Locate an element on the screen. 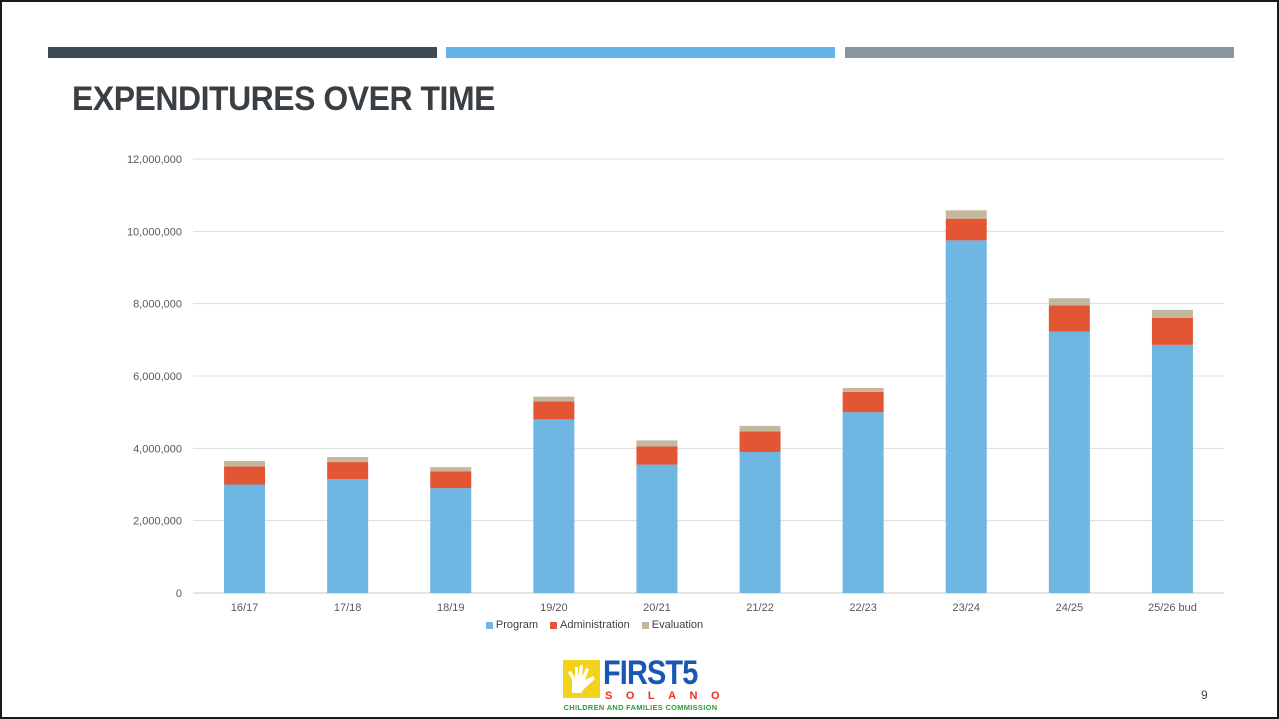 Image resolution: width=1279 pixels, height=719 pixels. x-tick-label: 23/24 is located at coordinates (966, 608).